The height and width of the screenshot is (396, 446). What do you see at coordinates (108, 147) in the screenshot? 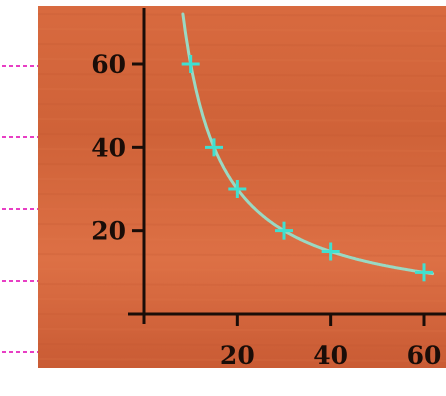
I see `y-tick-label: 40` at bounding box center [108, 147].